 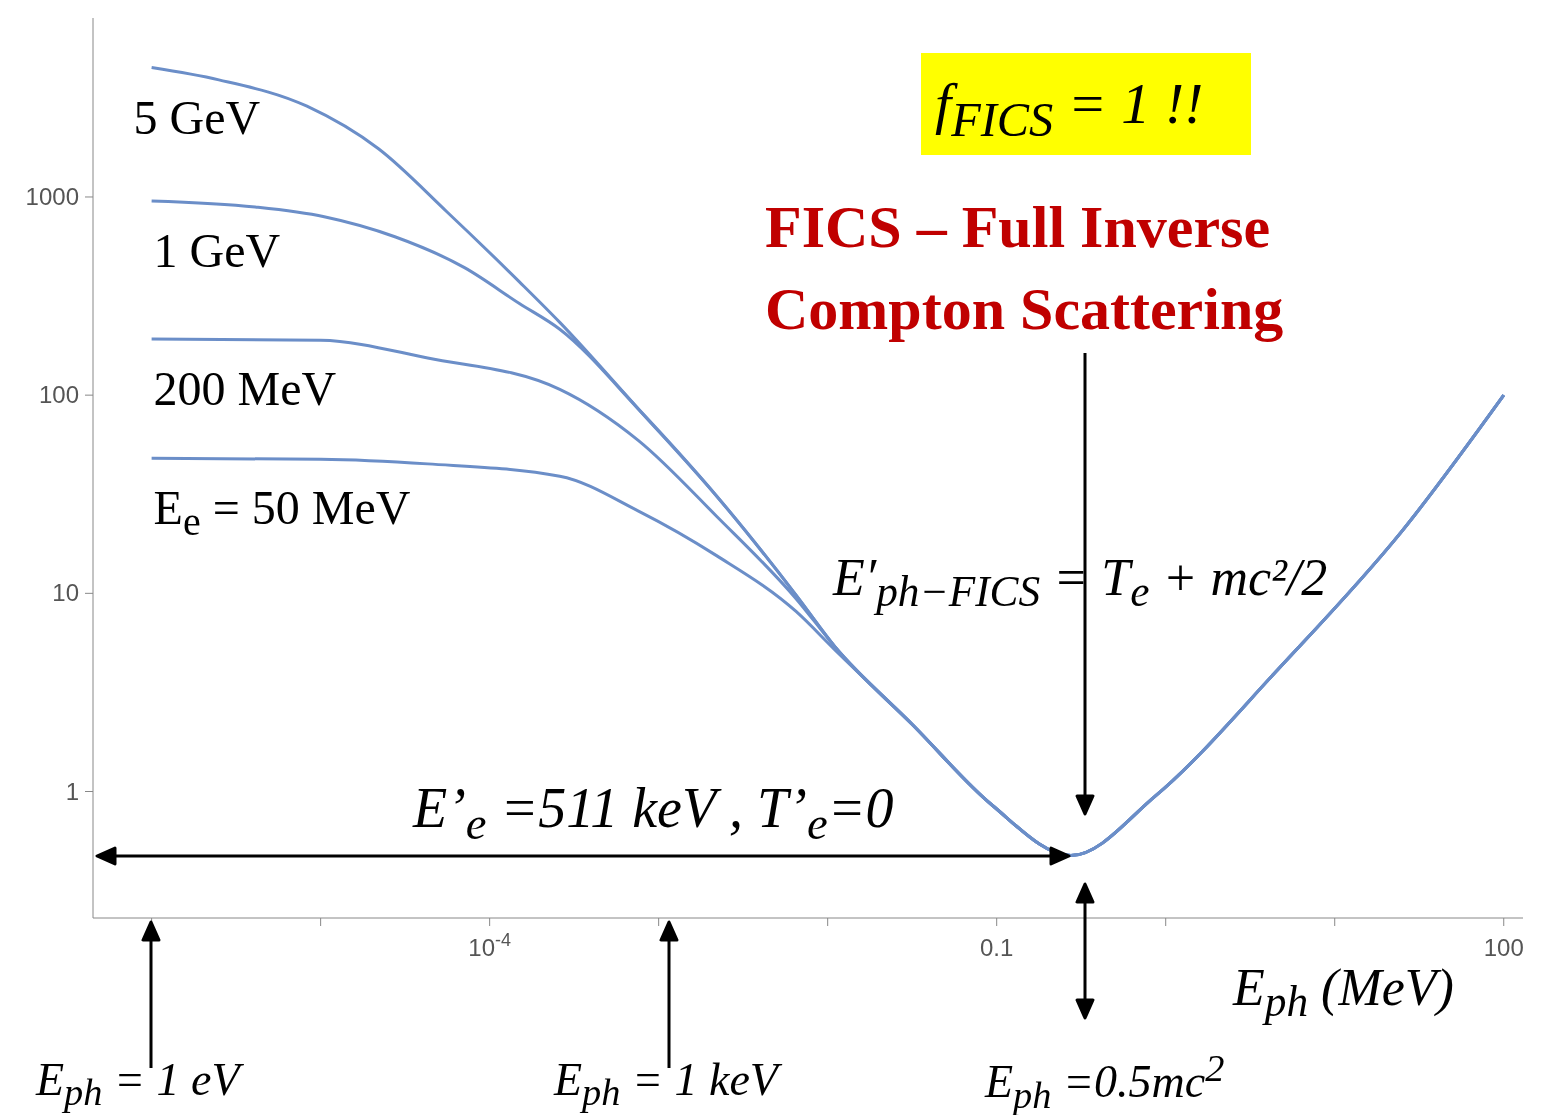 What do you see at coordinates (282, 512) in the screenshot?
I see `series-label: E$_{e}$ = 50 MeV` at bounding box center [282, 512].